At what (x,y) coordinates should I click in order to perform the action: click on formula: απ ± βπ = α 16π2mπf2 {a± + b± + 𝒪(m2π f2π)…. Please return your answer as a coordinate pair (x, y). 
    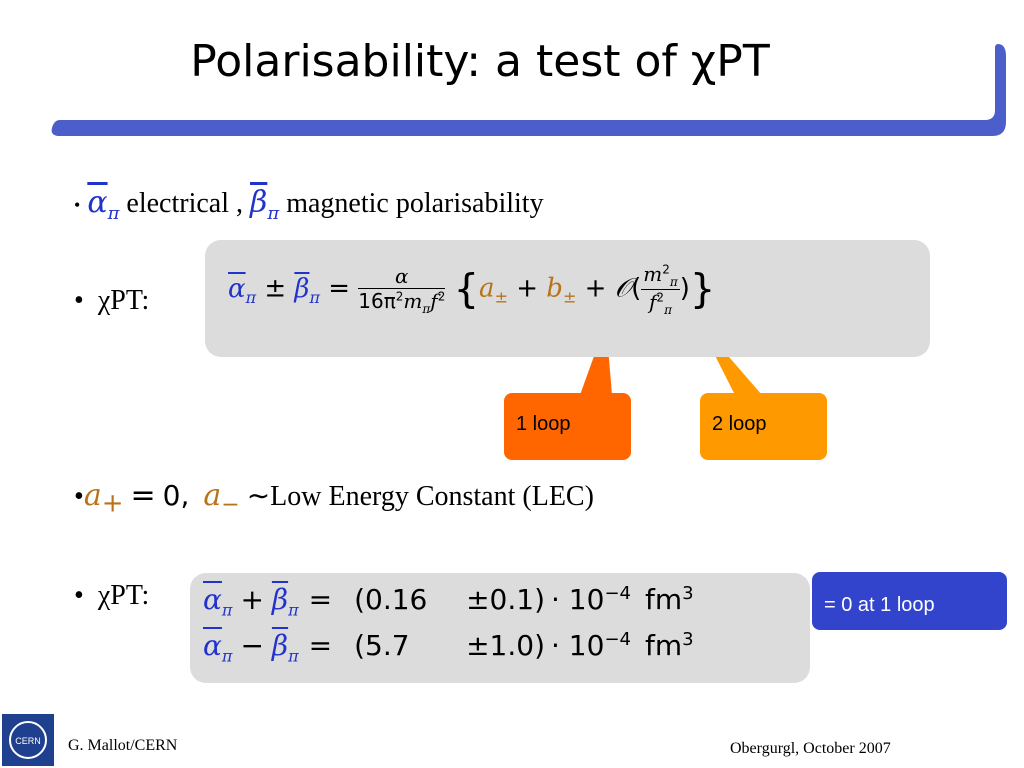
    Looking at the image, I should click on (471, 289).